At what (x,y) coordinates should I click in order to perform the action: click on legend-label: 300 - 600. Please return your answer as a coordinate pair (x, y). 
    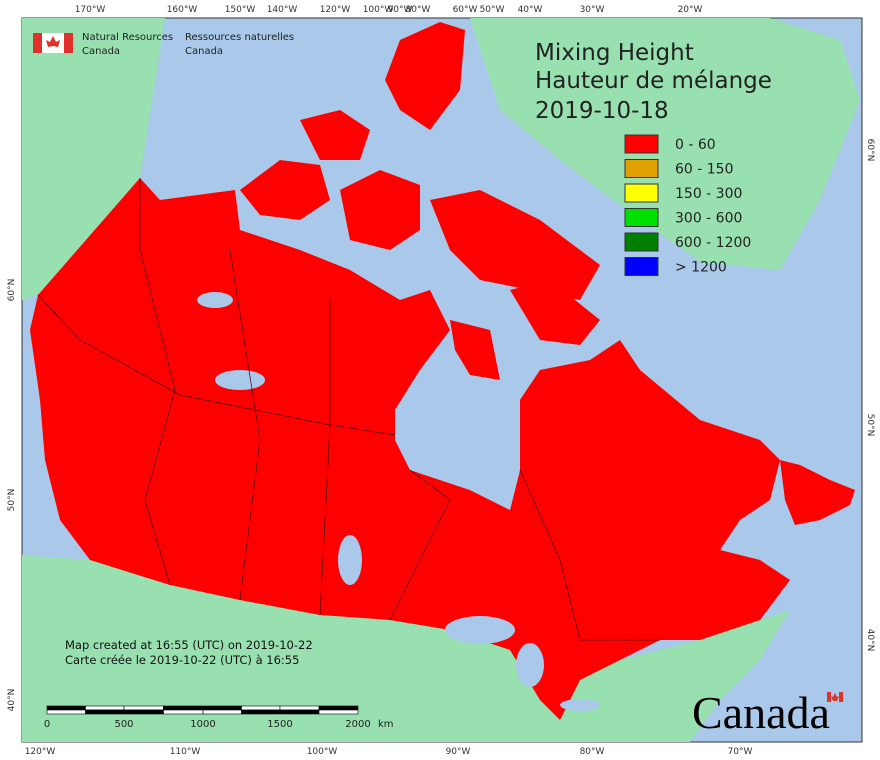
    Looking at the image, I should click on (708, 219).